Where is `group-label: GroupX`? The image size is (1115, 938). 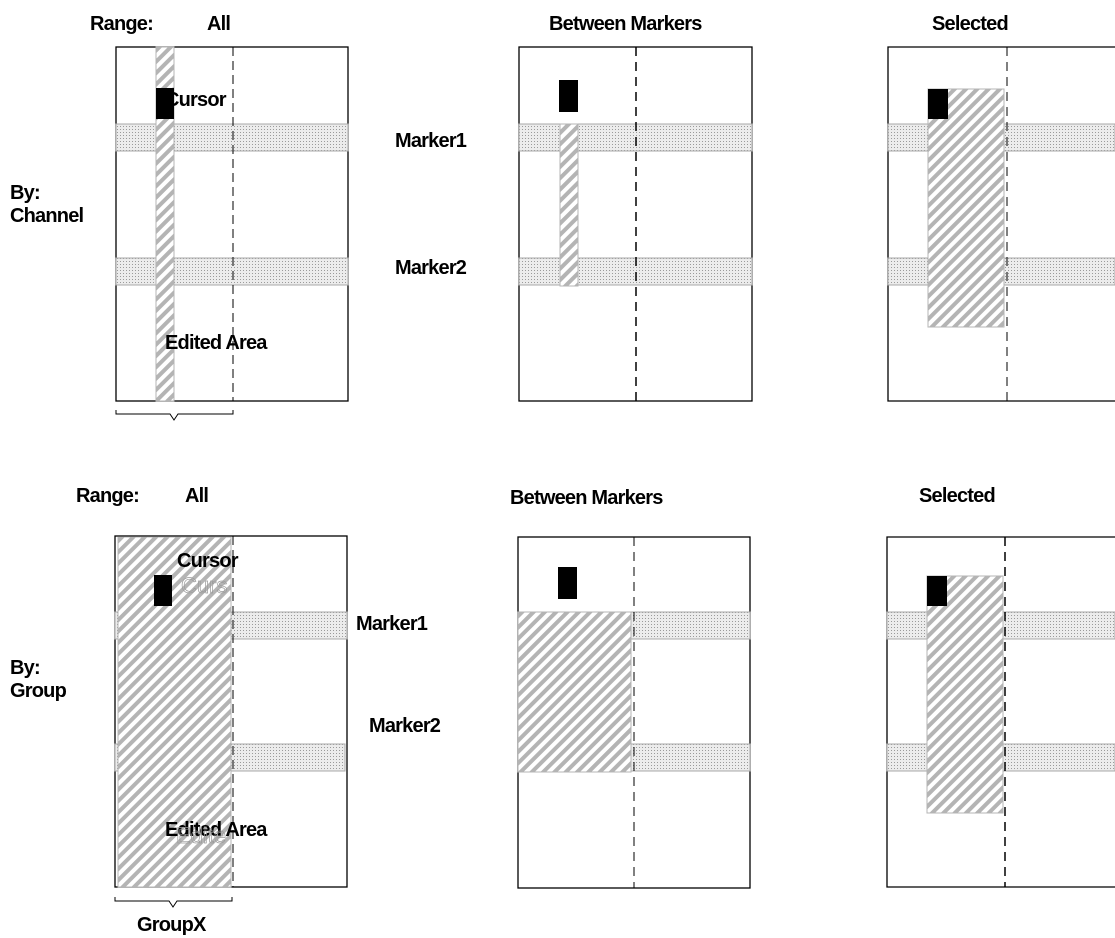
group-label: GroupX is located at coordinates (172, 925).